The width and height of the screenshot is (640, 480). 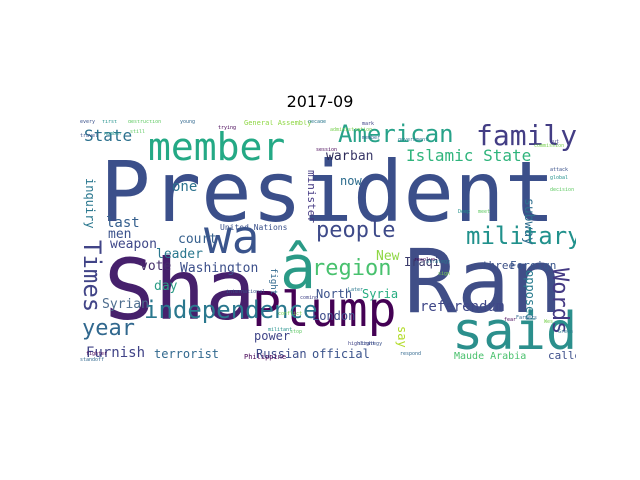 I want to click on cloud-word: subway, so click(x=528, y=221).